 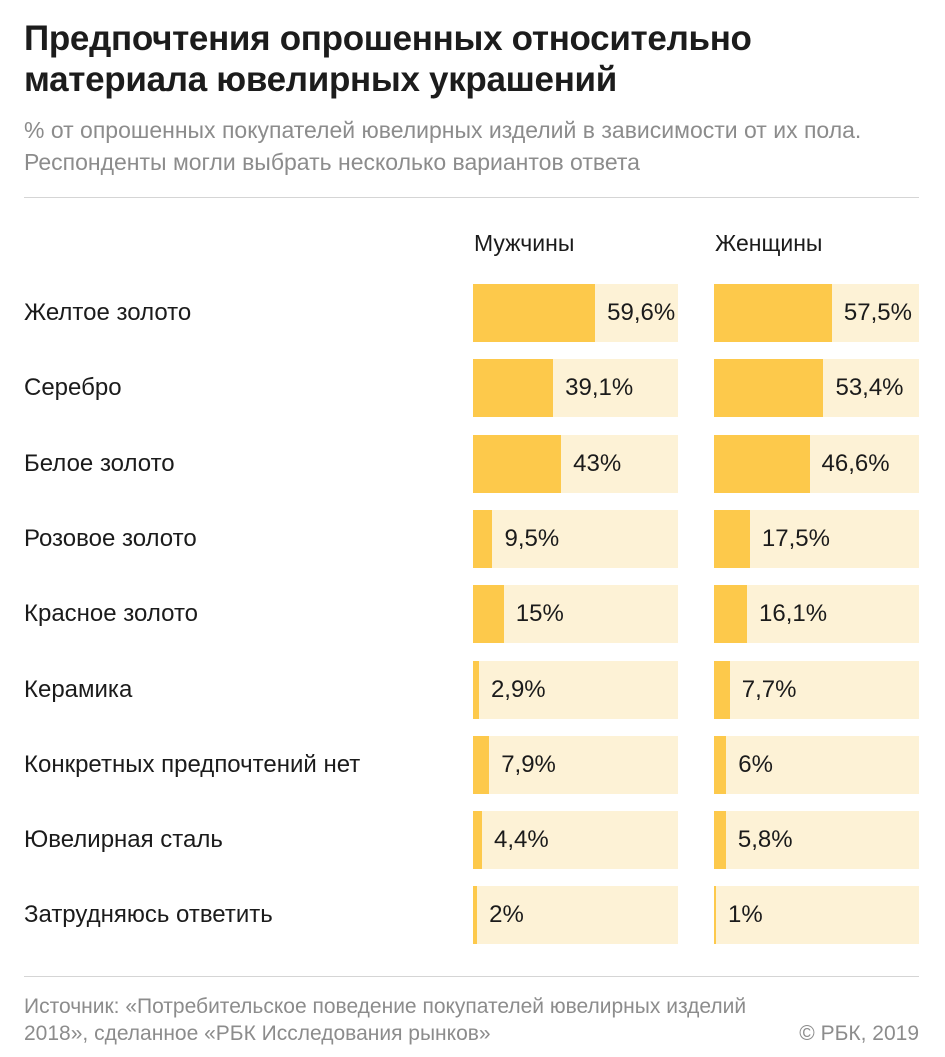 What do you see at coordinates (599, 387) in the screenshot?
I see `data-label: 39,1%` at bounding box center [599, 387].